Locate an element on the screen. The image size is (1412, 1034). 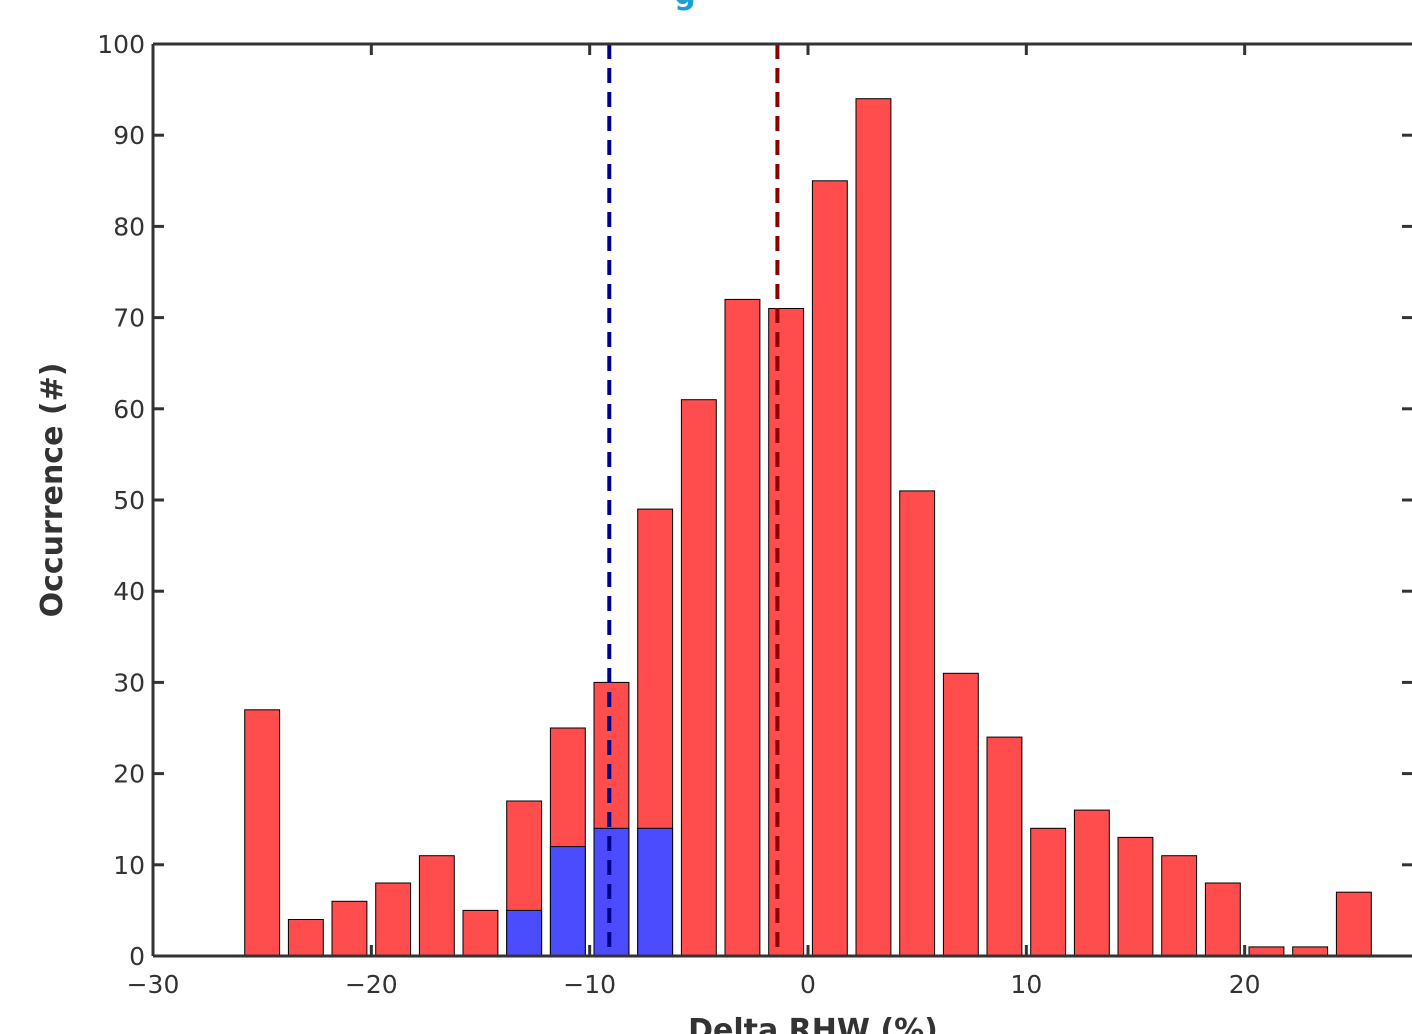
y-tick-label: 100 is located at coordinates (121, 44).